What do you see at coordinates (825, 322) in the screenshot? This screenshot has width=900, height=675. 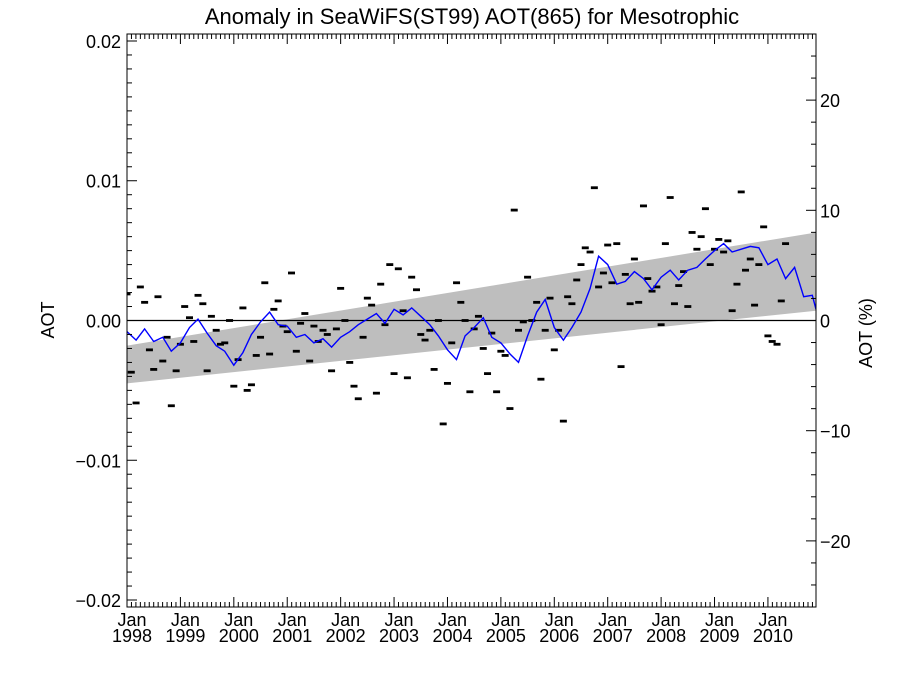 I see `y2-tick-label: 0` at bounding box center [825, 322].